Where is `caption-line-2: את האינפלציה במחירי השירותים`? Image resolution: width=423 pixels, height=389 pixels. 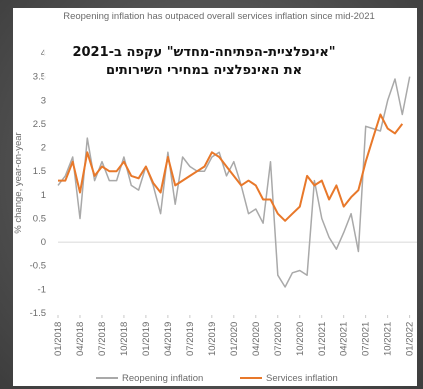
caption-line-2: את האינפלציה במחירי השירותים is located at coordinates (204, 70).